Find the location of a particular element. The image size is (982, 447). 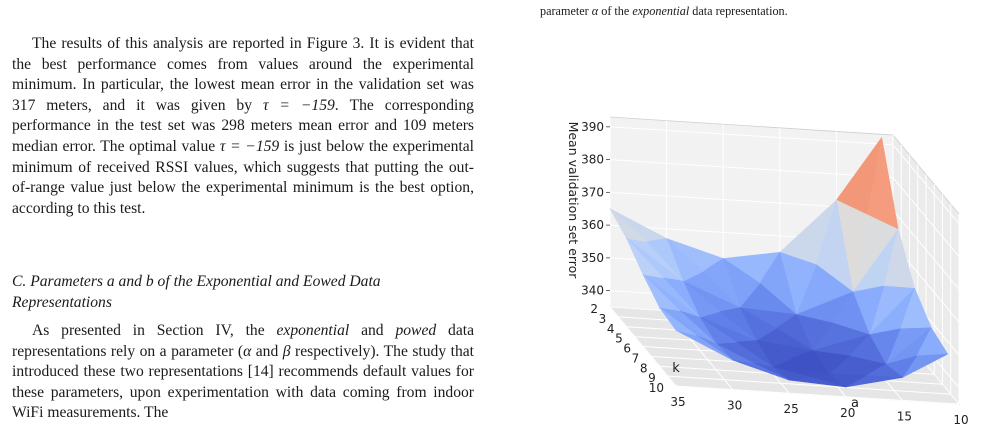

y-axis-label: k is located at coordinates (676, 368).